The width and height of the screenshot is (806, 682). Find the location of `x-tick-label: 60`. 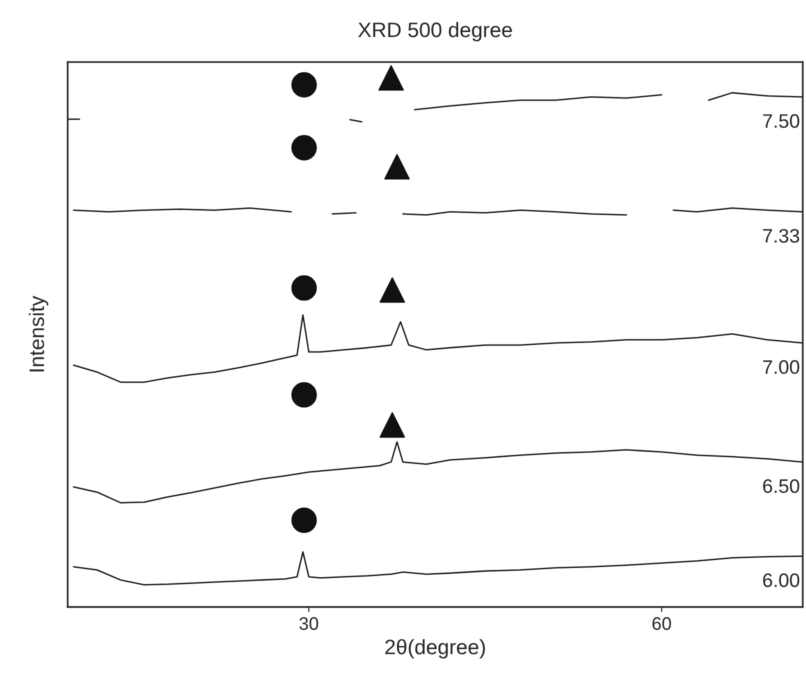

x-tick-label: 60 is located at coordinates (661, 623).